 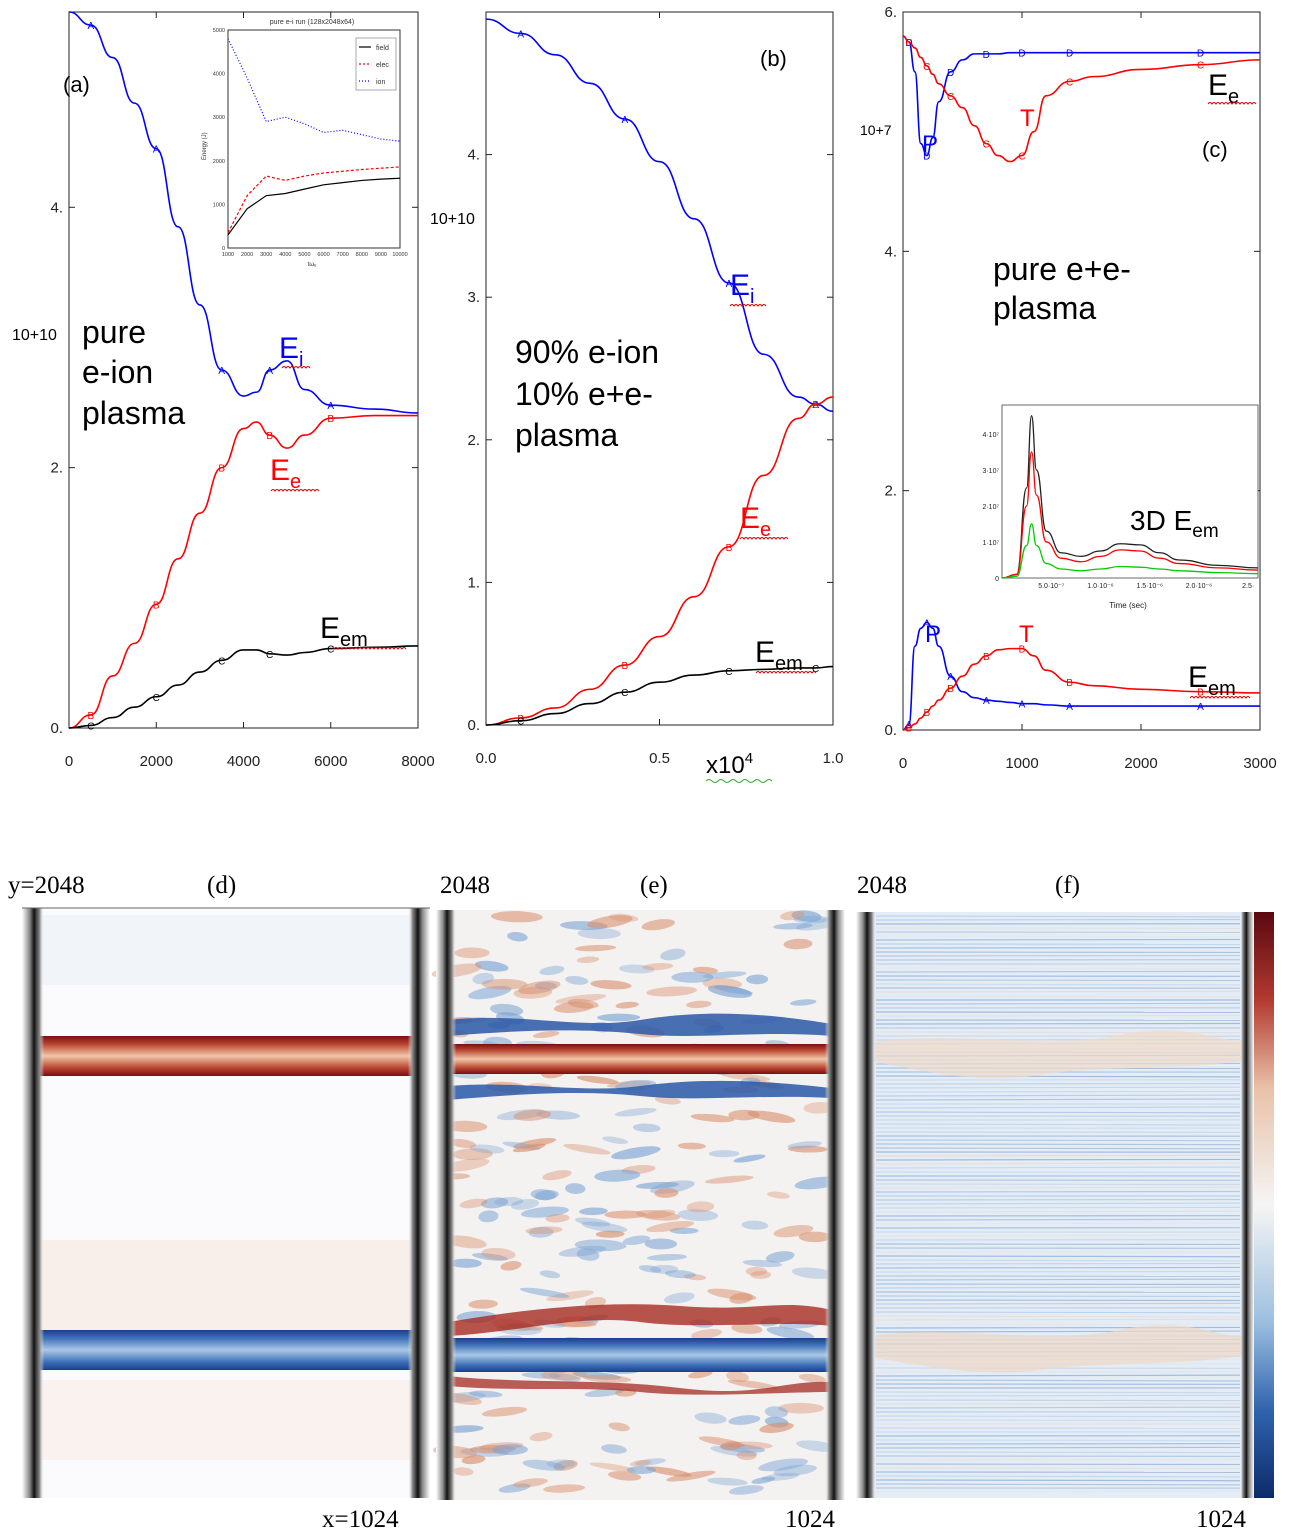 What do you see at coordinates (890, 251) in the screenshot?
I see `y-tick-label: 4.` at bounding box center [890, 251].